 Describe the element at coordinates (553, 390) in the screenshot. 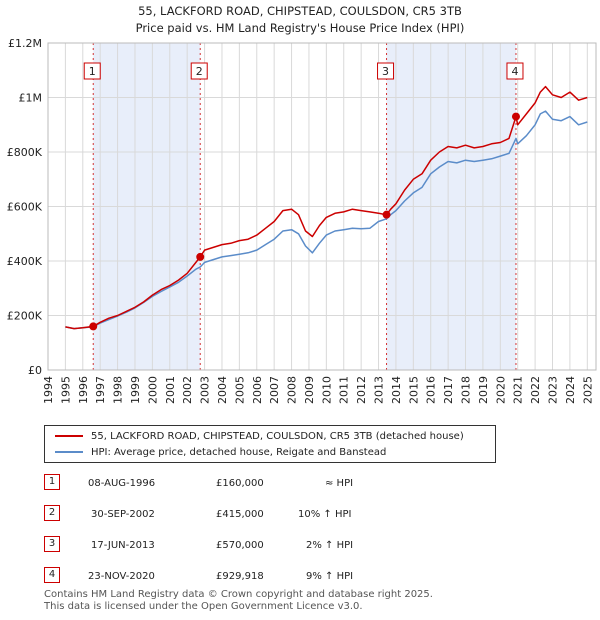

I see `x-tick-label: 2023` at that location.